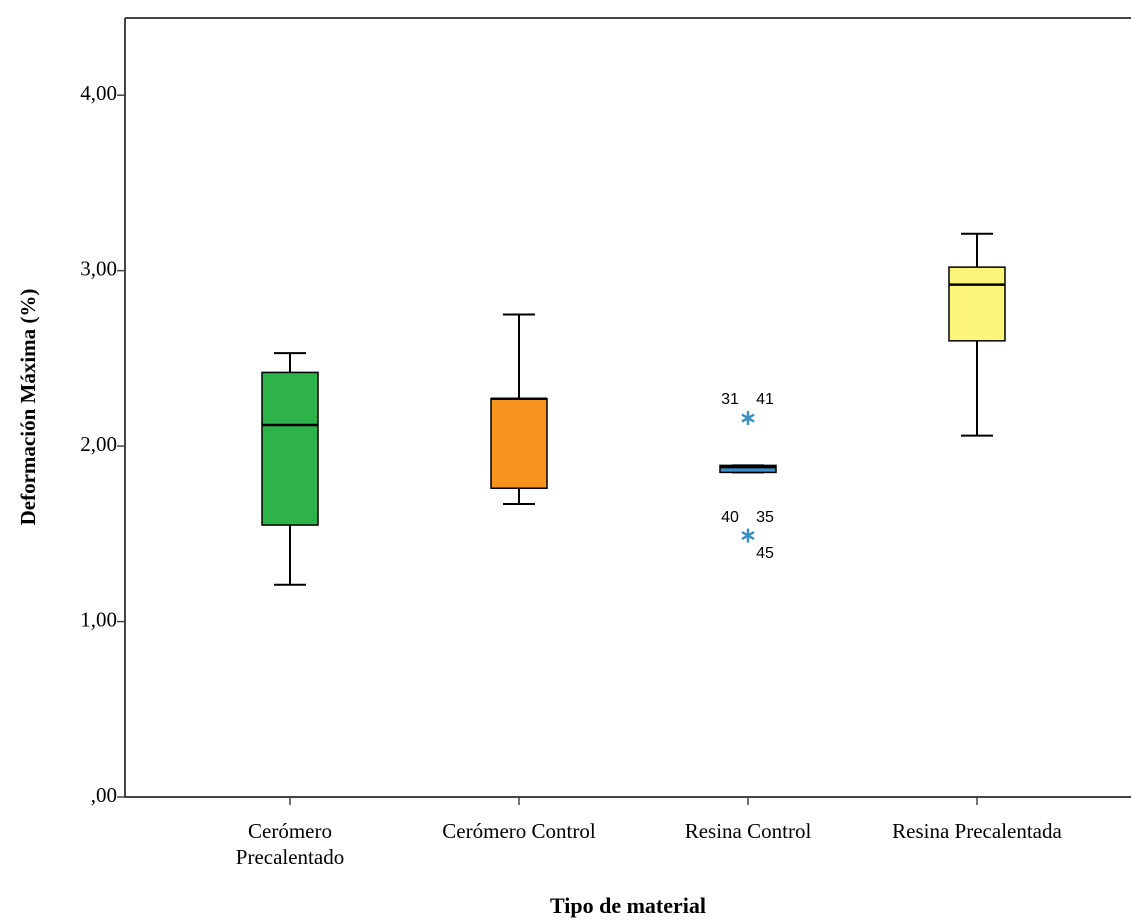 This screenshot has width=1132, height=923. I want to click on outlier-label: 40, so click(730, 517).